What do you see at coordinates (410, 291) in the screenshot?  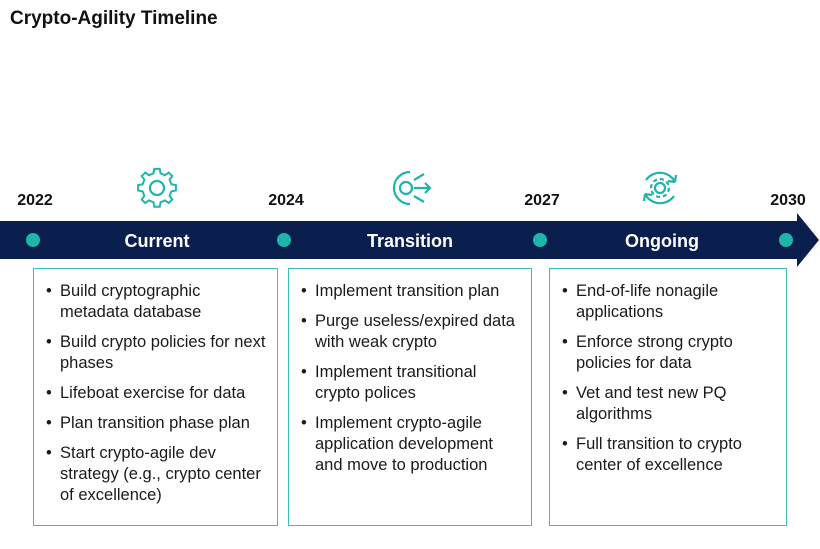 I see `bullet-item: Implement transition plan` at bounding box center [410, 291].